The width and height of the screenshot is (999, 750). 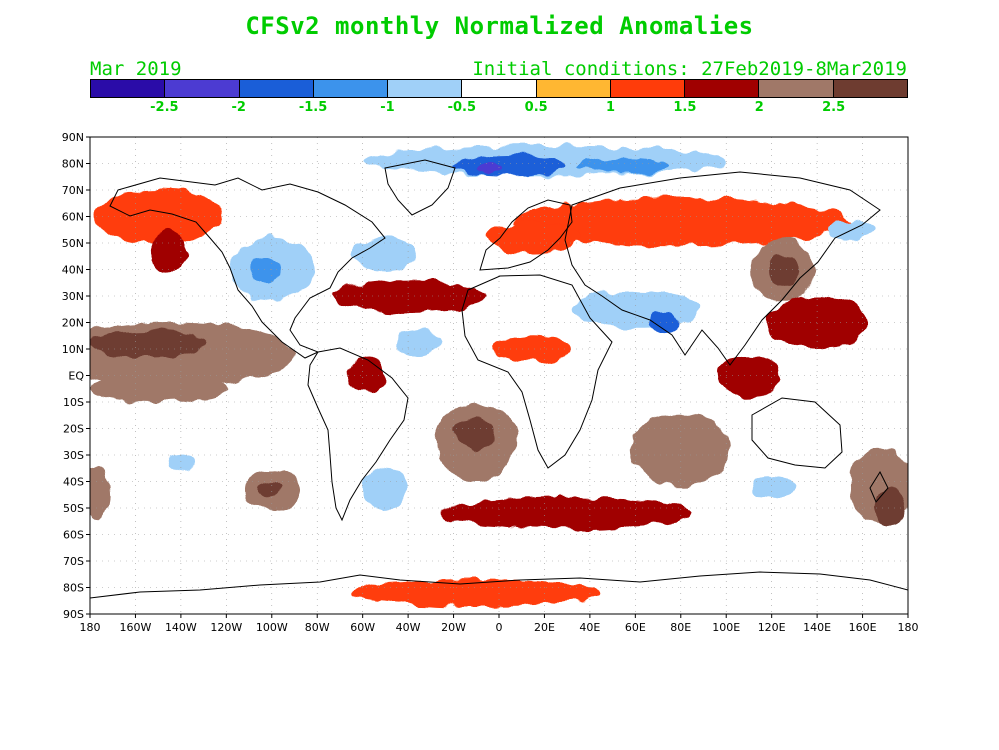 What do you see at coordinates (385, 253) in the screenshot?
I see `labrador-cold` at bounding box center [385, 253].